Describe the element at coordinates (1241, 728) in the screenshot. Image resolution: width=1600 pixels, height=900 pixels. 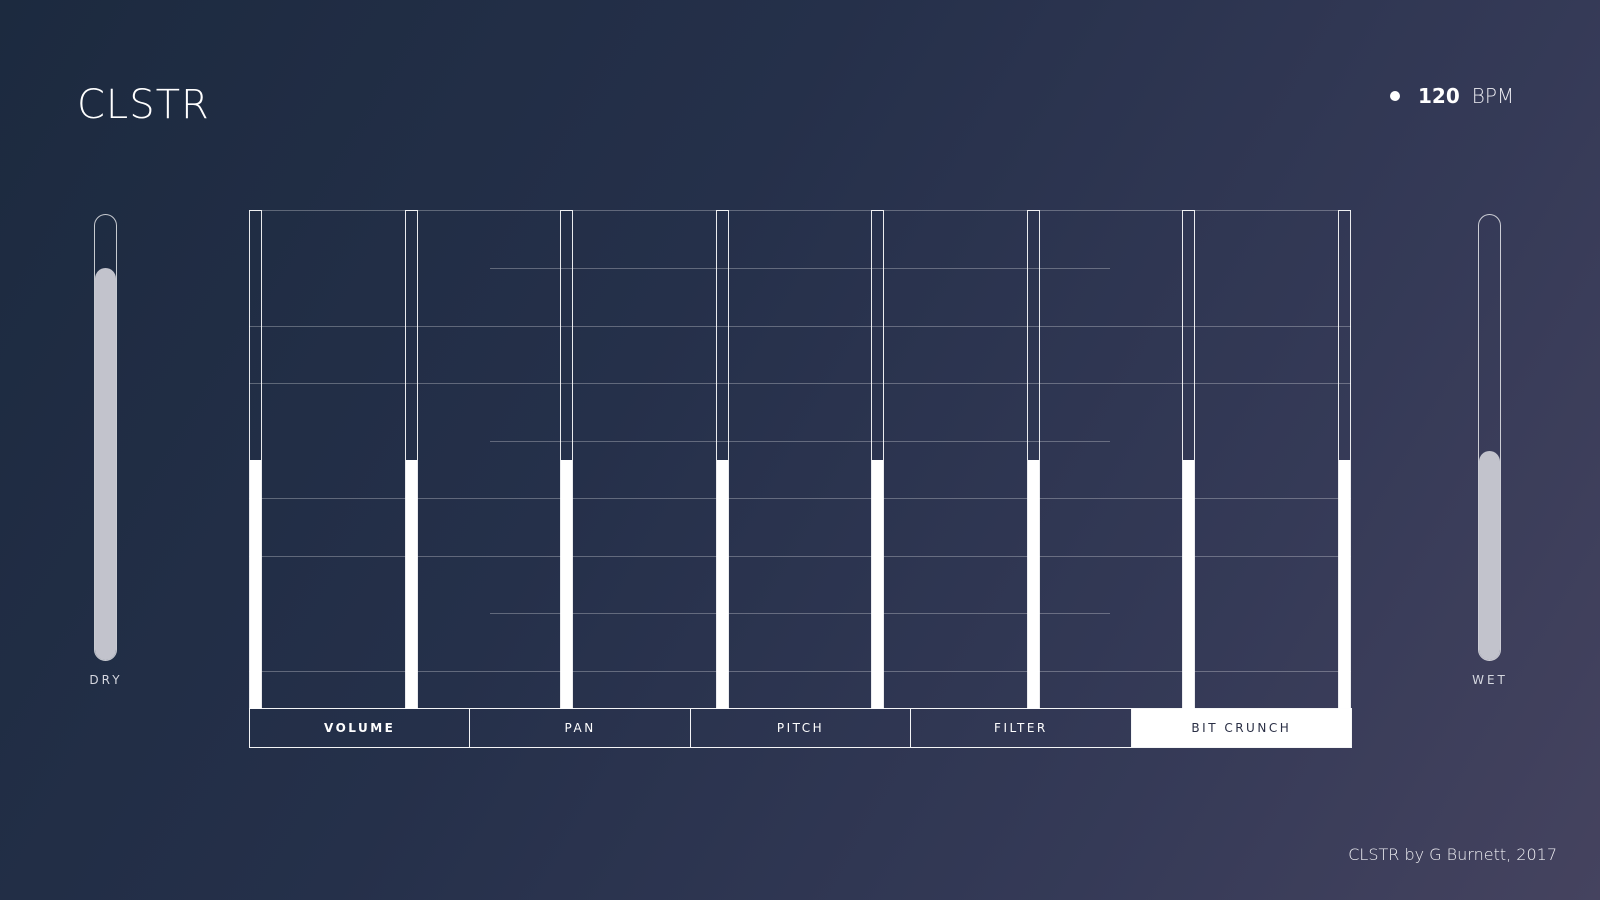
I see `tab-bit-crunch: BIT CRUNCH` at that location.